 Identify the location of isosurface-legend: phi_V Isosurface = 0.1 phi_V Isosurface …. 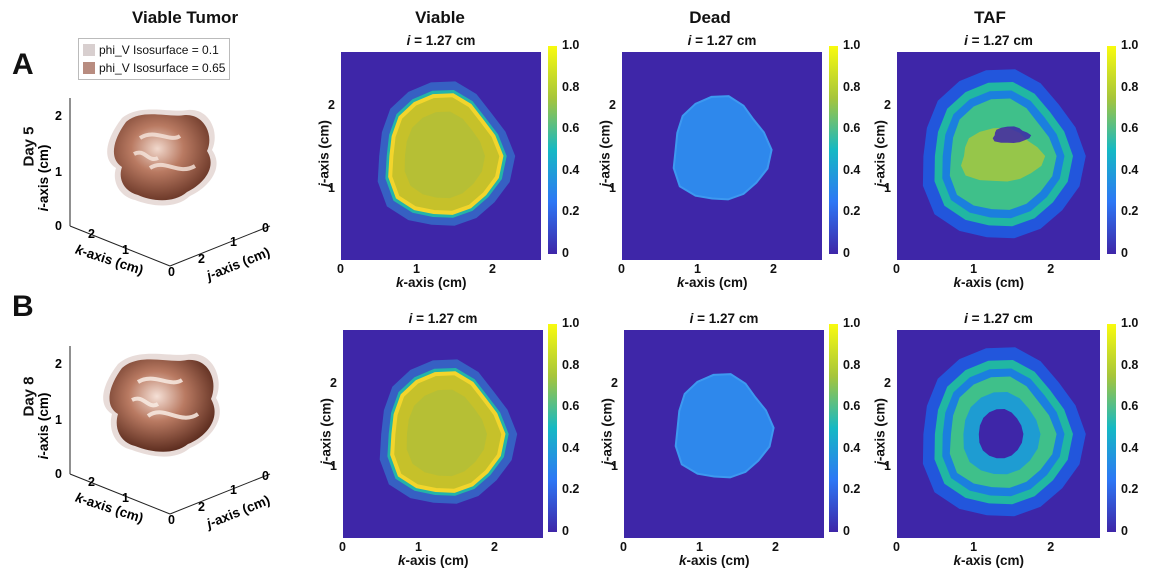
(154, 59).